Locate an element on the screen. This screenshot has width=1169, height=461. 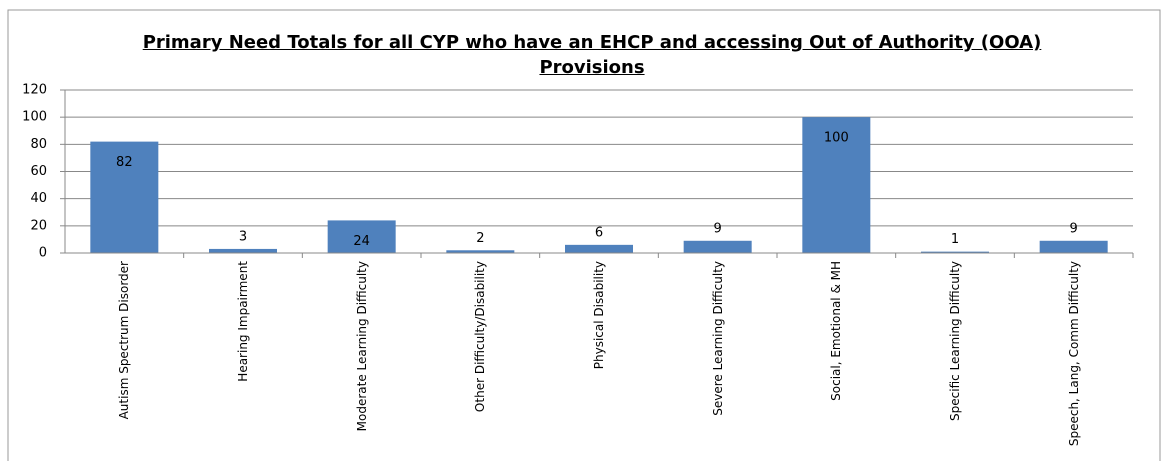
data-label: 3 is located at coordinates (243, 236).